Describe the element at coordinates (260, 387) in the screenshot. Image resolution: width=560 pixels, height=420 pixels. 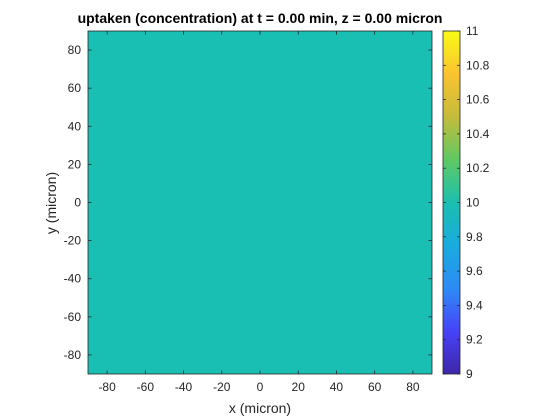
I see `x-tick-label: 0` at that location.